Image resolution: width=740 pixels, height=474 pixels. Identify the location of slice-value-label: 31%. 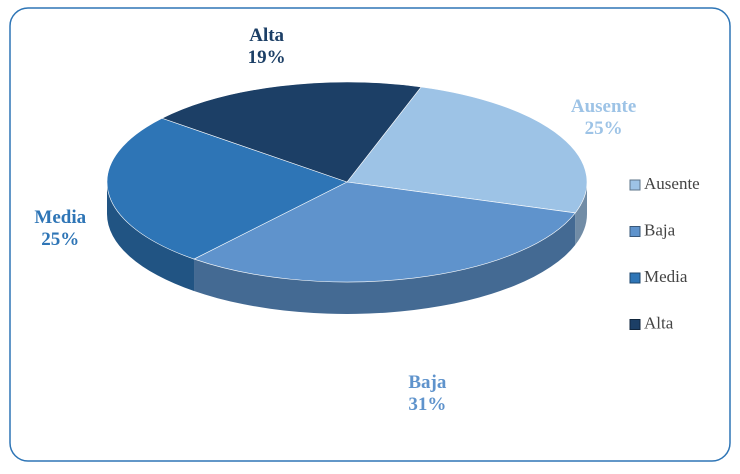
(427, 404).